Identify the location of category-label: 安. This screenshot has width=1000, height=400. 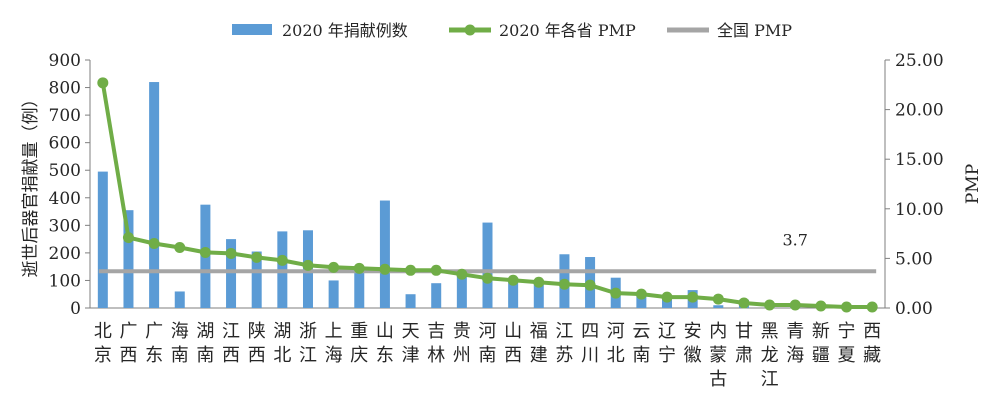
(693, 331).